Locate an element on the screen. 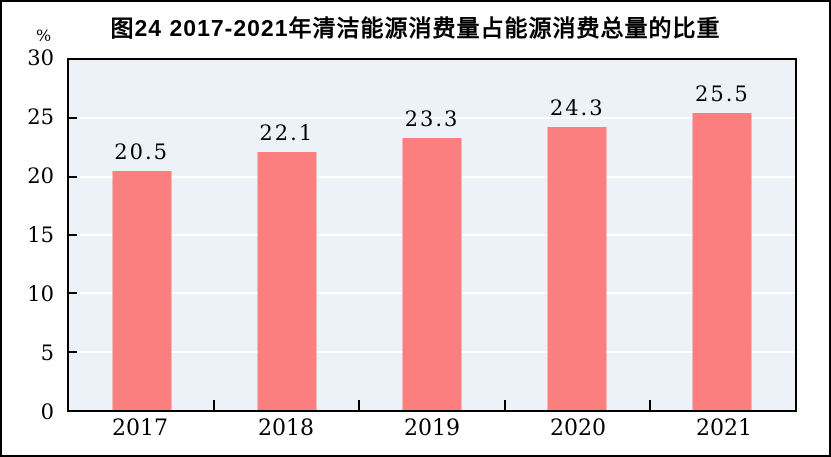 The image size is (831, 457). bar-cell: 22.1 is located at coordinates (286, 235).